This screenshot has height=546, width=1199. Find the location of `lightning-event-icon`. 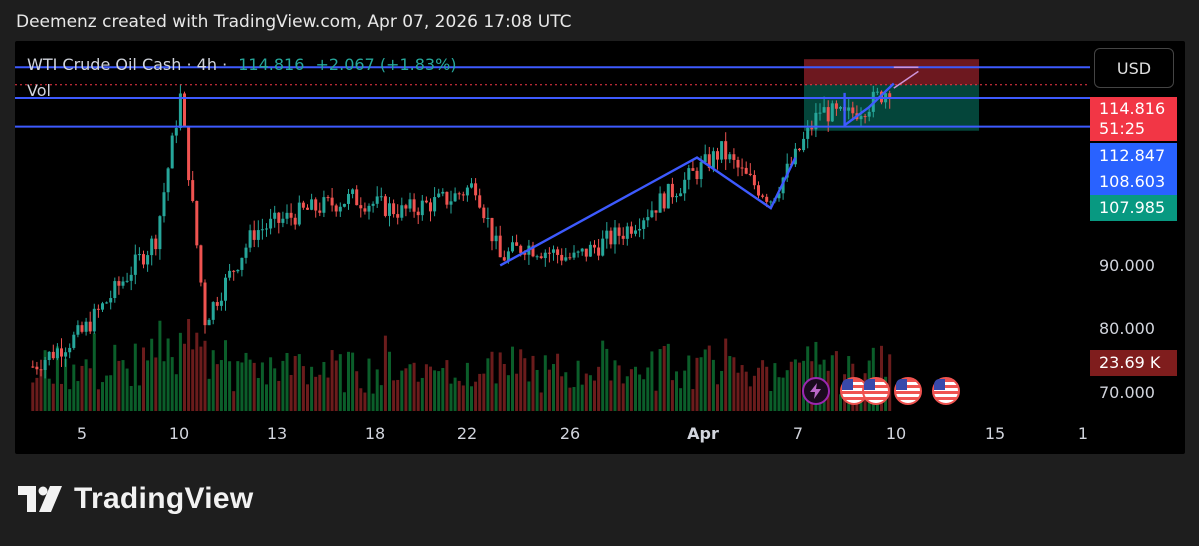

lightning-event-icon is located at coordinates (816, 391).